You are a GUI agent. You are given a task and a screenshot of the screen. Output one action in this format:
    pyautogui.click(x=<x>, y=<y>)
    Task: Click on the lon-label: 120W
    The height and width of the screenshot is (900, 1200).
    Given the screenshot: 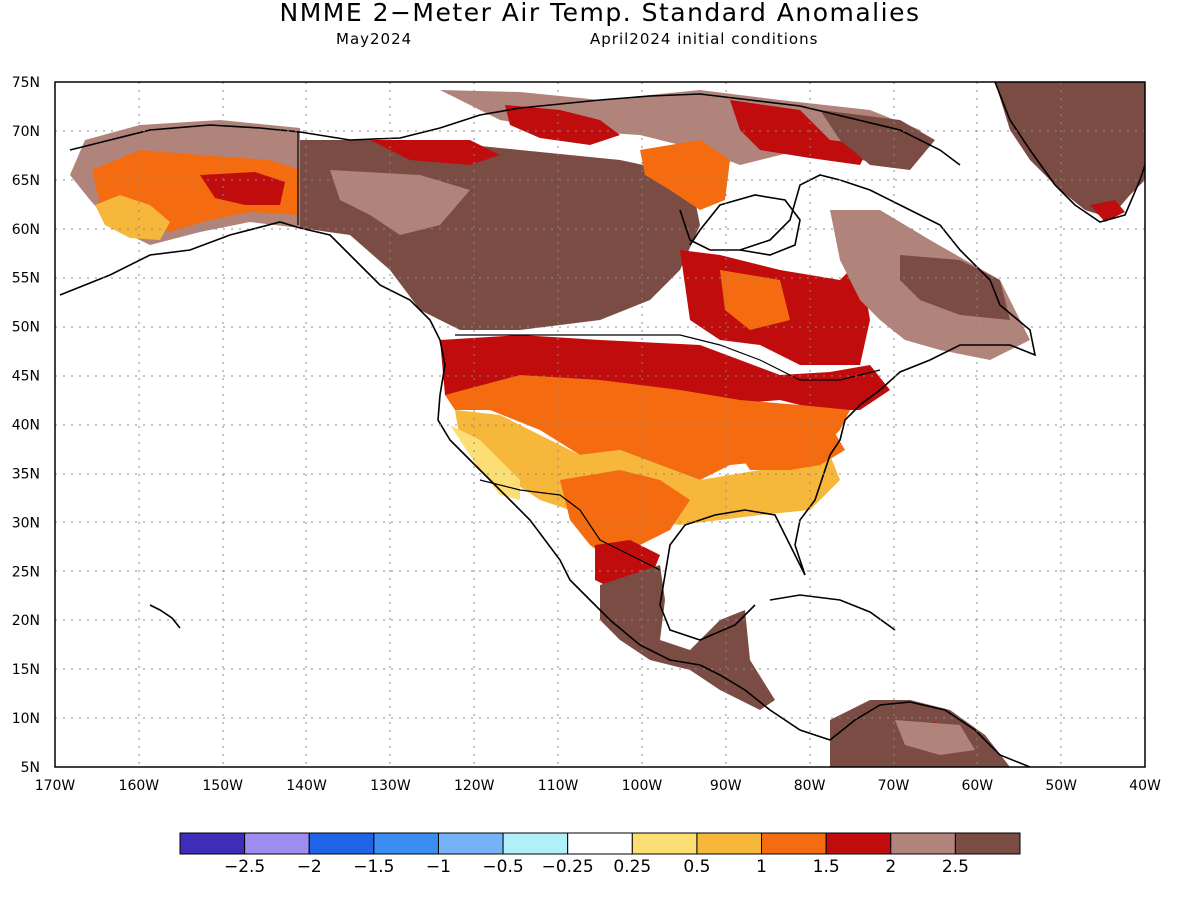 What is the action you would take?
    pyautogui.click(x=474, y=786)
    